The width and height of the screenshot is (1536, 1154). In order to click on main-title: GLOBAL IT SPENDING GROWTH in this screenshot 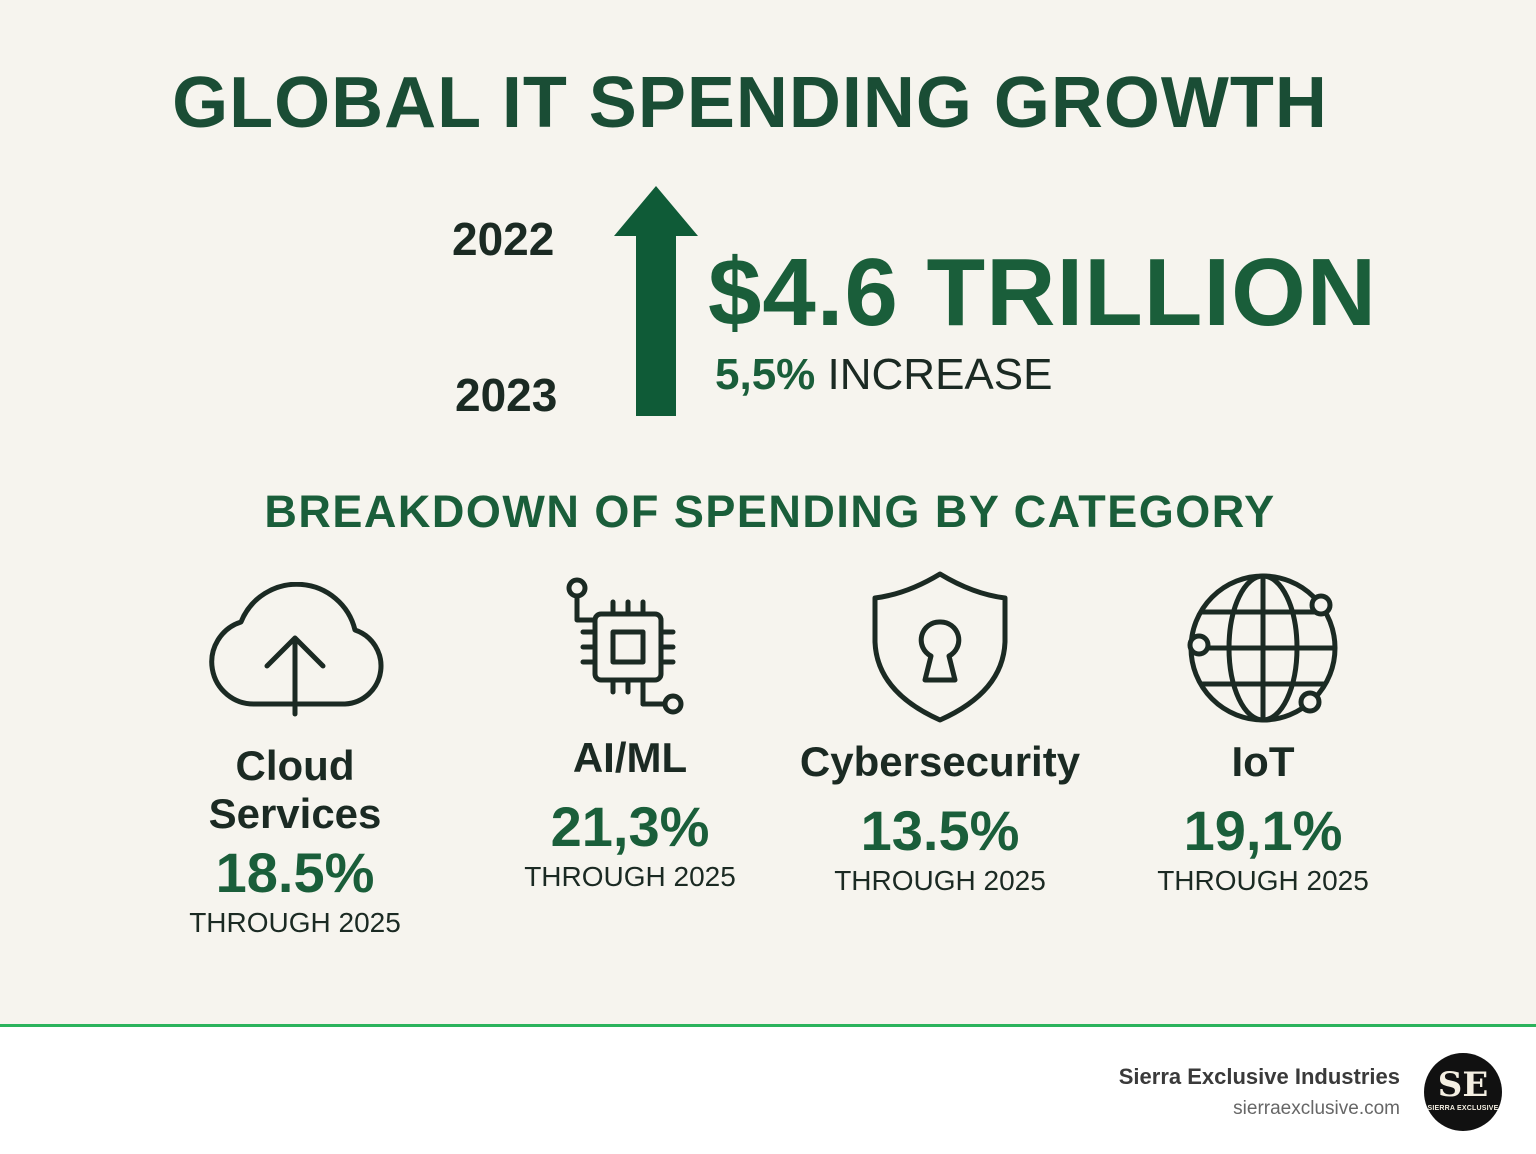, I will do `click(750, 103)`.